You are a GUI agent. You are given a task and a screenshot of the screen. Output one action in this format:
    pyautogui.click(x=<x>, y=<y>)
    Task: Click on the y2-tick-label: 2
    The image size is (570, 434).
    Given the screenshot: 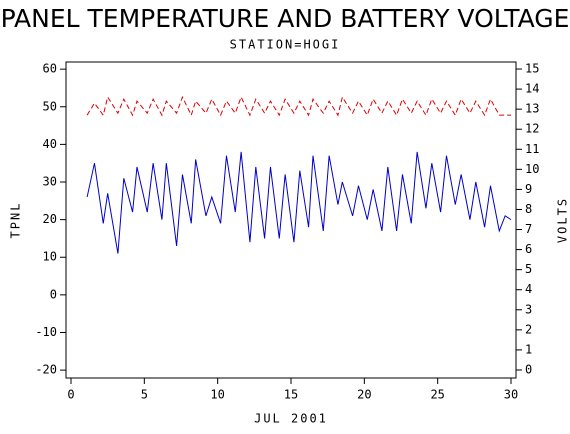 What is the action you would take?
    pyautogui.click(x=528, y=329)
    